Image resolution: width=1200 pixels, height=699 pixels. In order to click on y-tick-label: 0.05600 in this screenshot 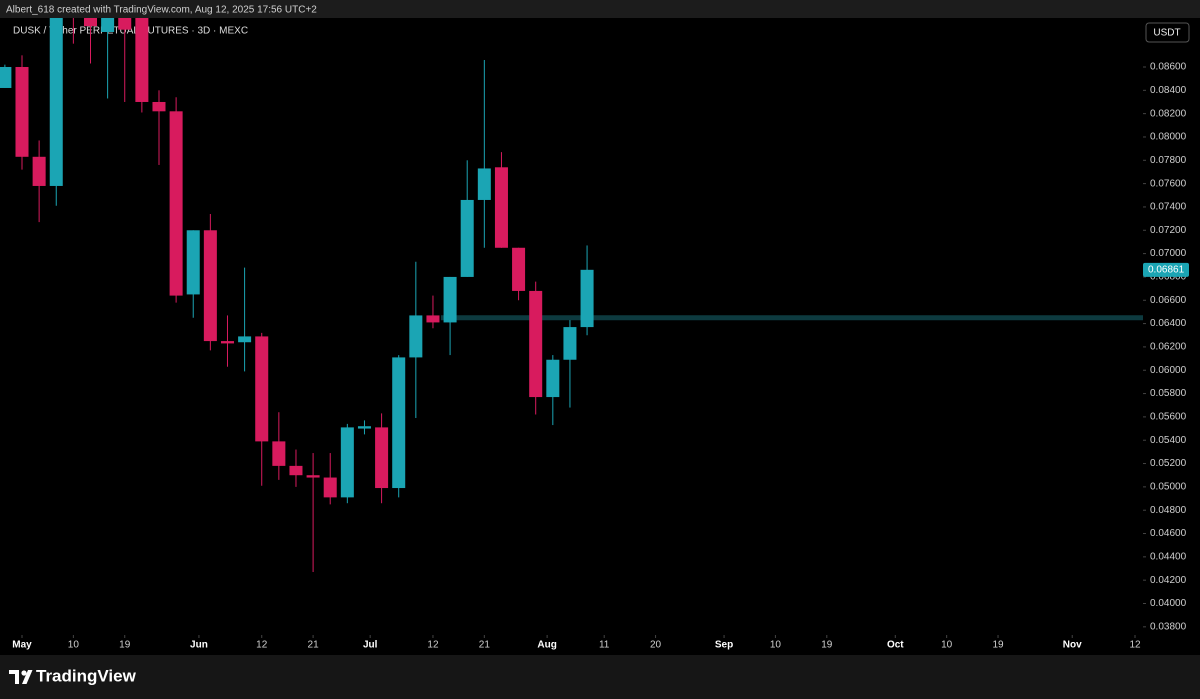, I will do `click(1168, 417)`.